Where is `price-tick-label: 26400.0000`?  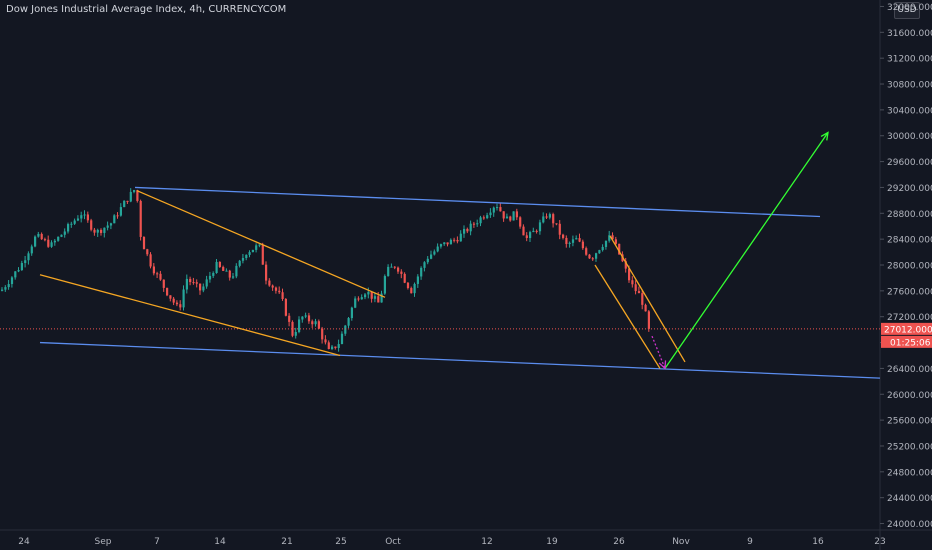 price-tick-label: 26400.0000 is located at coordinates (909, 370).